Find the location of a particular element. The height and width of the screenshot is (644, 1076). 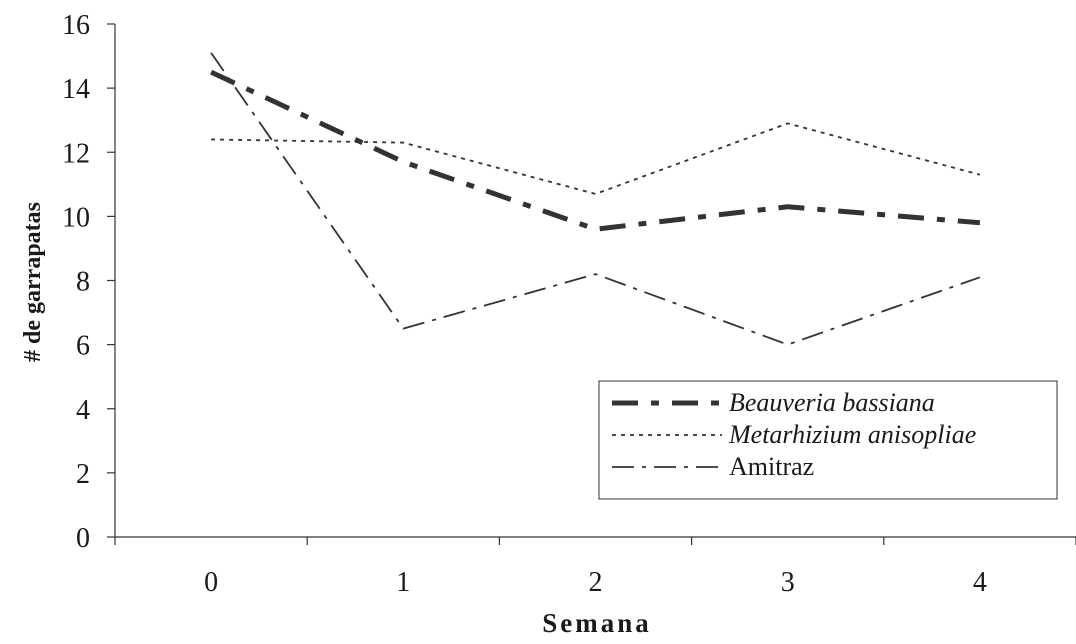

x-tick-label: 0 is located at coordinates (211, 582).